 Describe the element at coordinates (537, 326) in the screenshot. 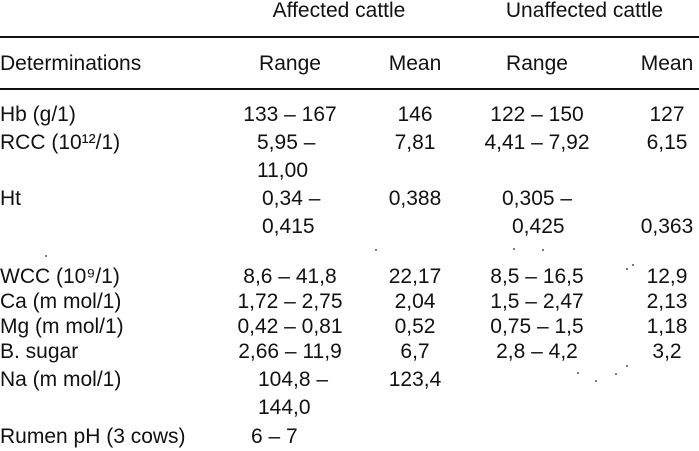

I see `cell-mg-unaffected-range: 0,75 – 1,5` at that location.